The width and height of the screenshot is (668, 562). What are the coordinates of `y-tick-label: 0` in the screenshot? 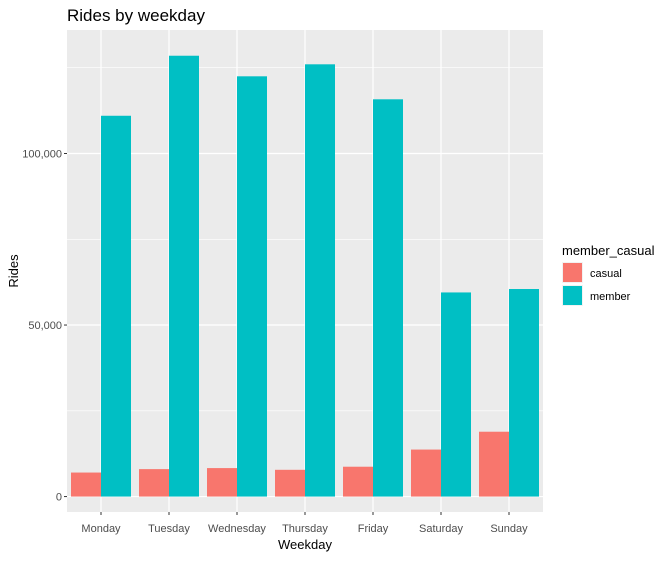 It's located at (59, 498).